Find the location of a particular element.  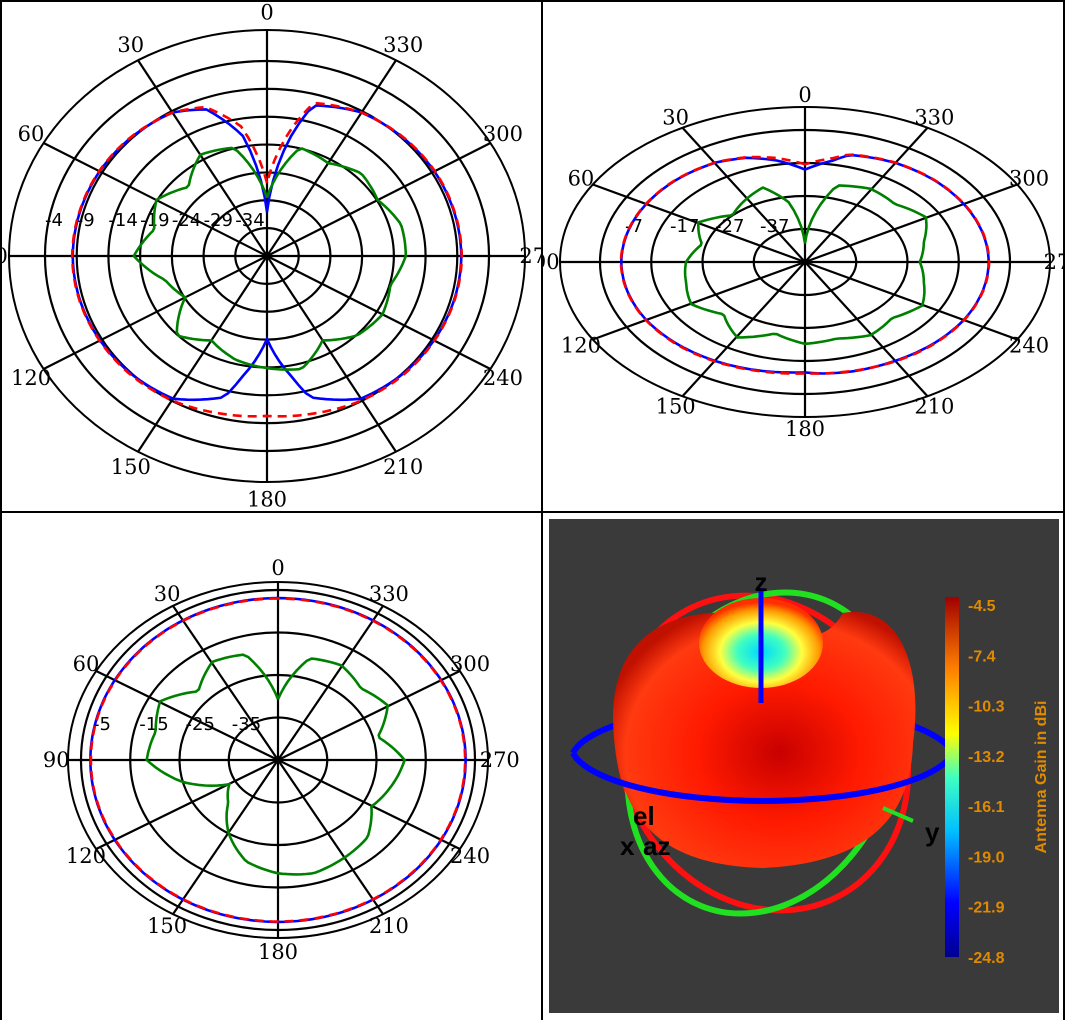

colorbar-tick-label: -19.0 is located at coordinates (986, 857).